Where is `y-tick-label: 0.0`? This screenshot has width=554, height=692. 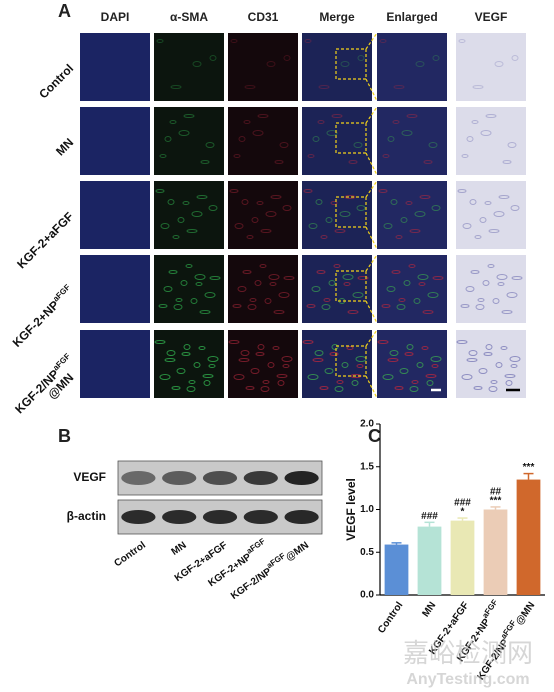
y-tick-label: 0.0 is located at coordinates (367, 595).